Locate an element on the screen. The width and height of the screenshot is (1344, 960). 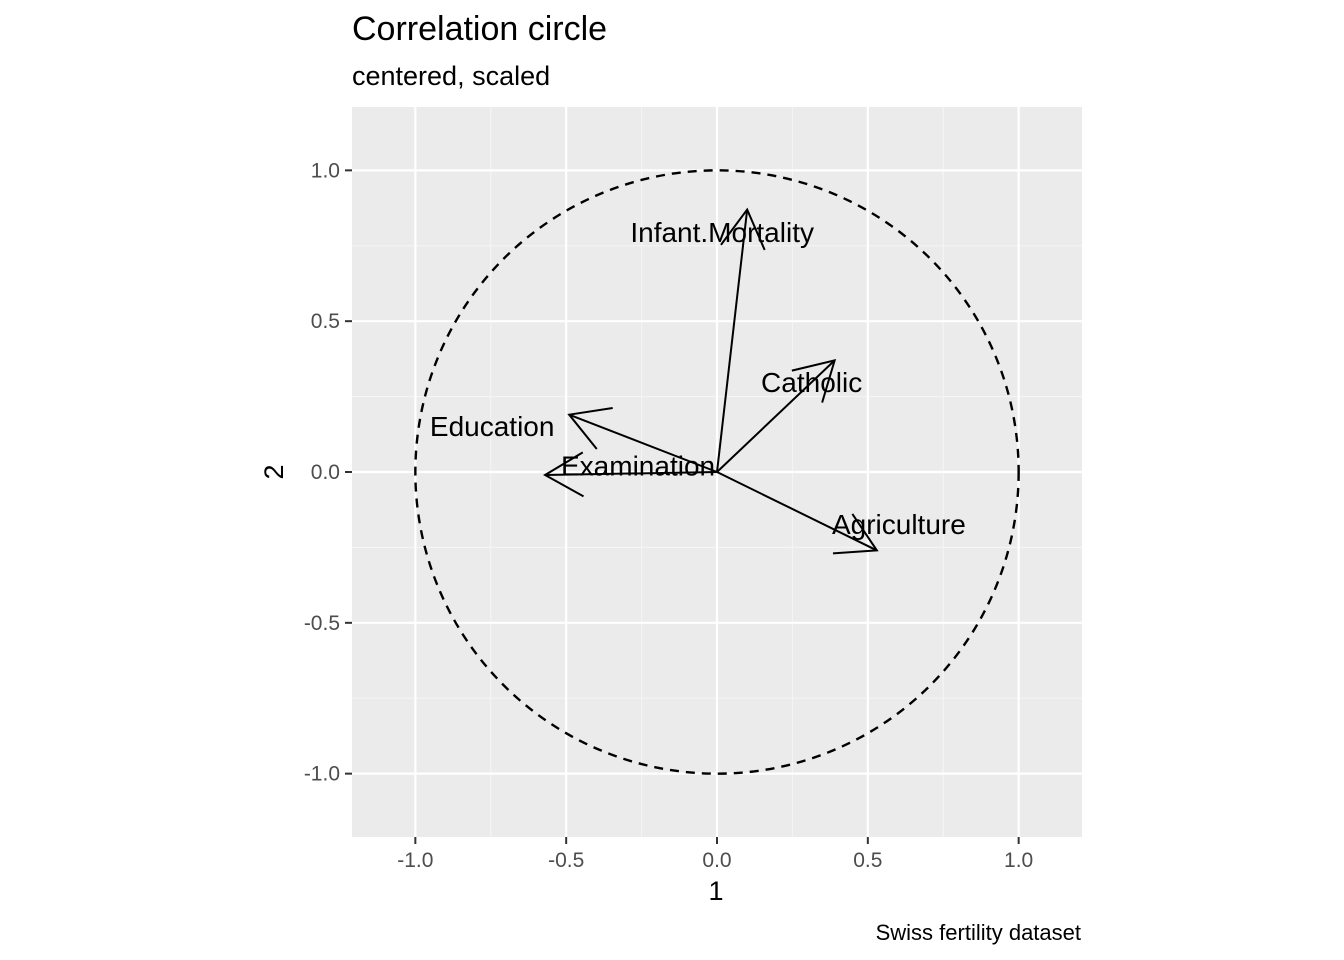
x-tick-label: -1.0 is located at coordinates (415, 860).